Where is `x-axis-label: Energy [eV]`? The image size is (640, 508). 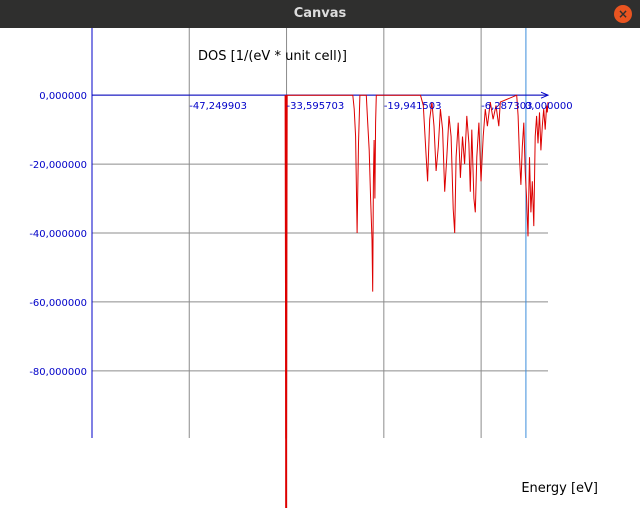 x-axis-label: Energy [eV] is located at coordinates (559, 488).